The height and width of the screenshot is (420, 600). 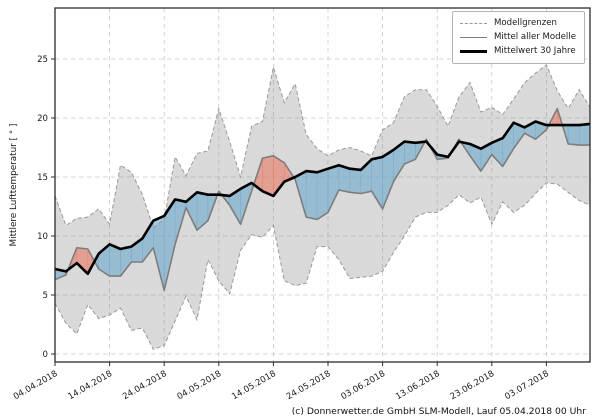 What do you see at coordinates (527, 385) in the screenshot?
I see `svg-text: 03.07.2018` at bounding box center [527, 385].